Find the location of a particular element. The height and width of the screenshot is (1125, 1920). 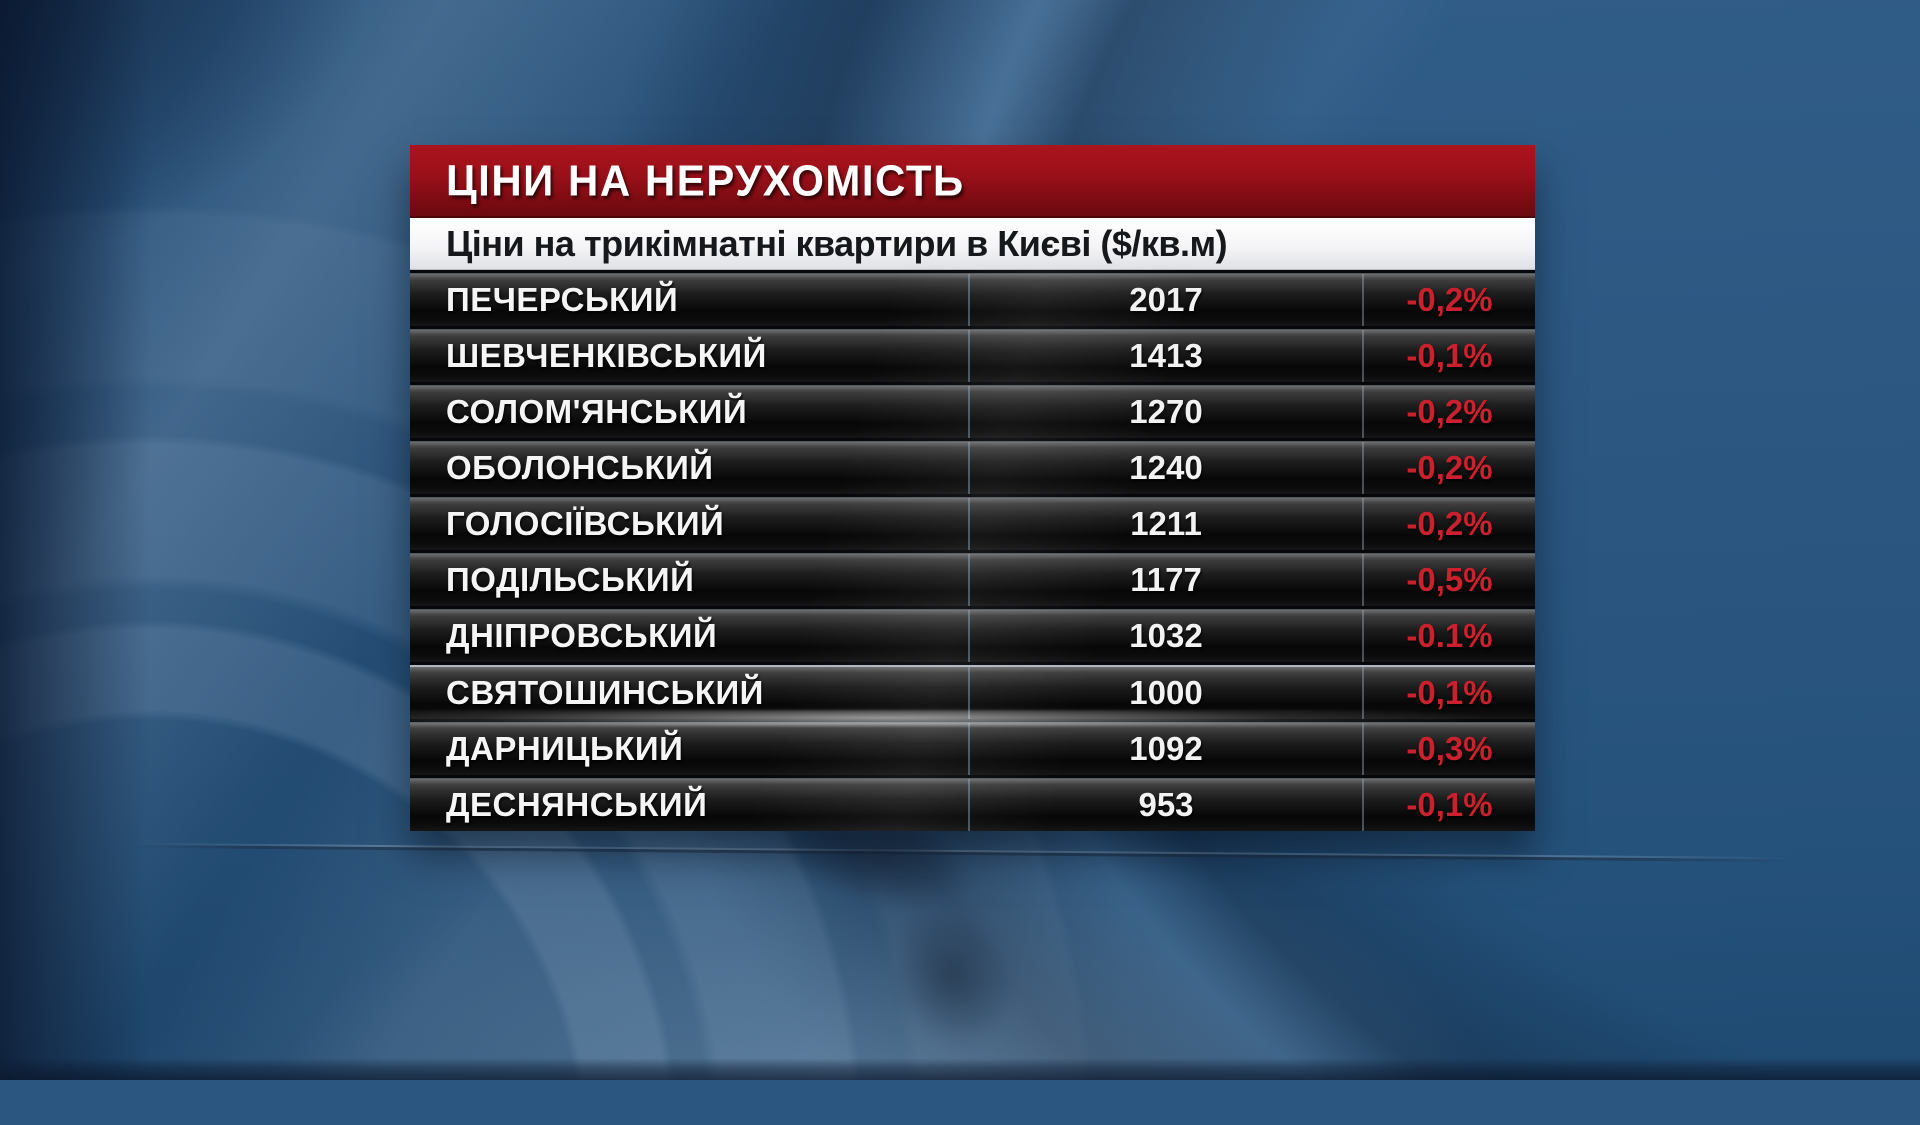

price-value: 1240 is located at coordinates (1166, 467).